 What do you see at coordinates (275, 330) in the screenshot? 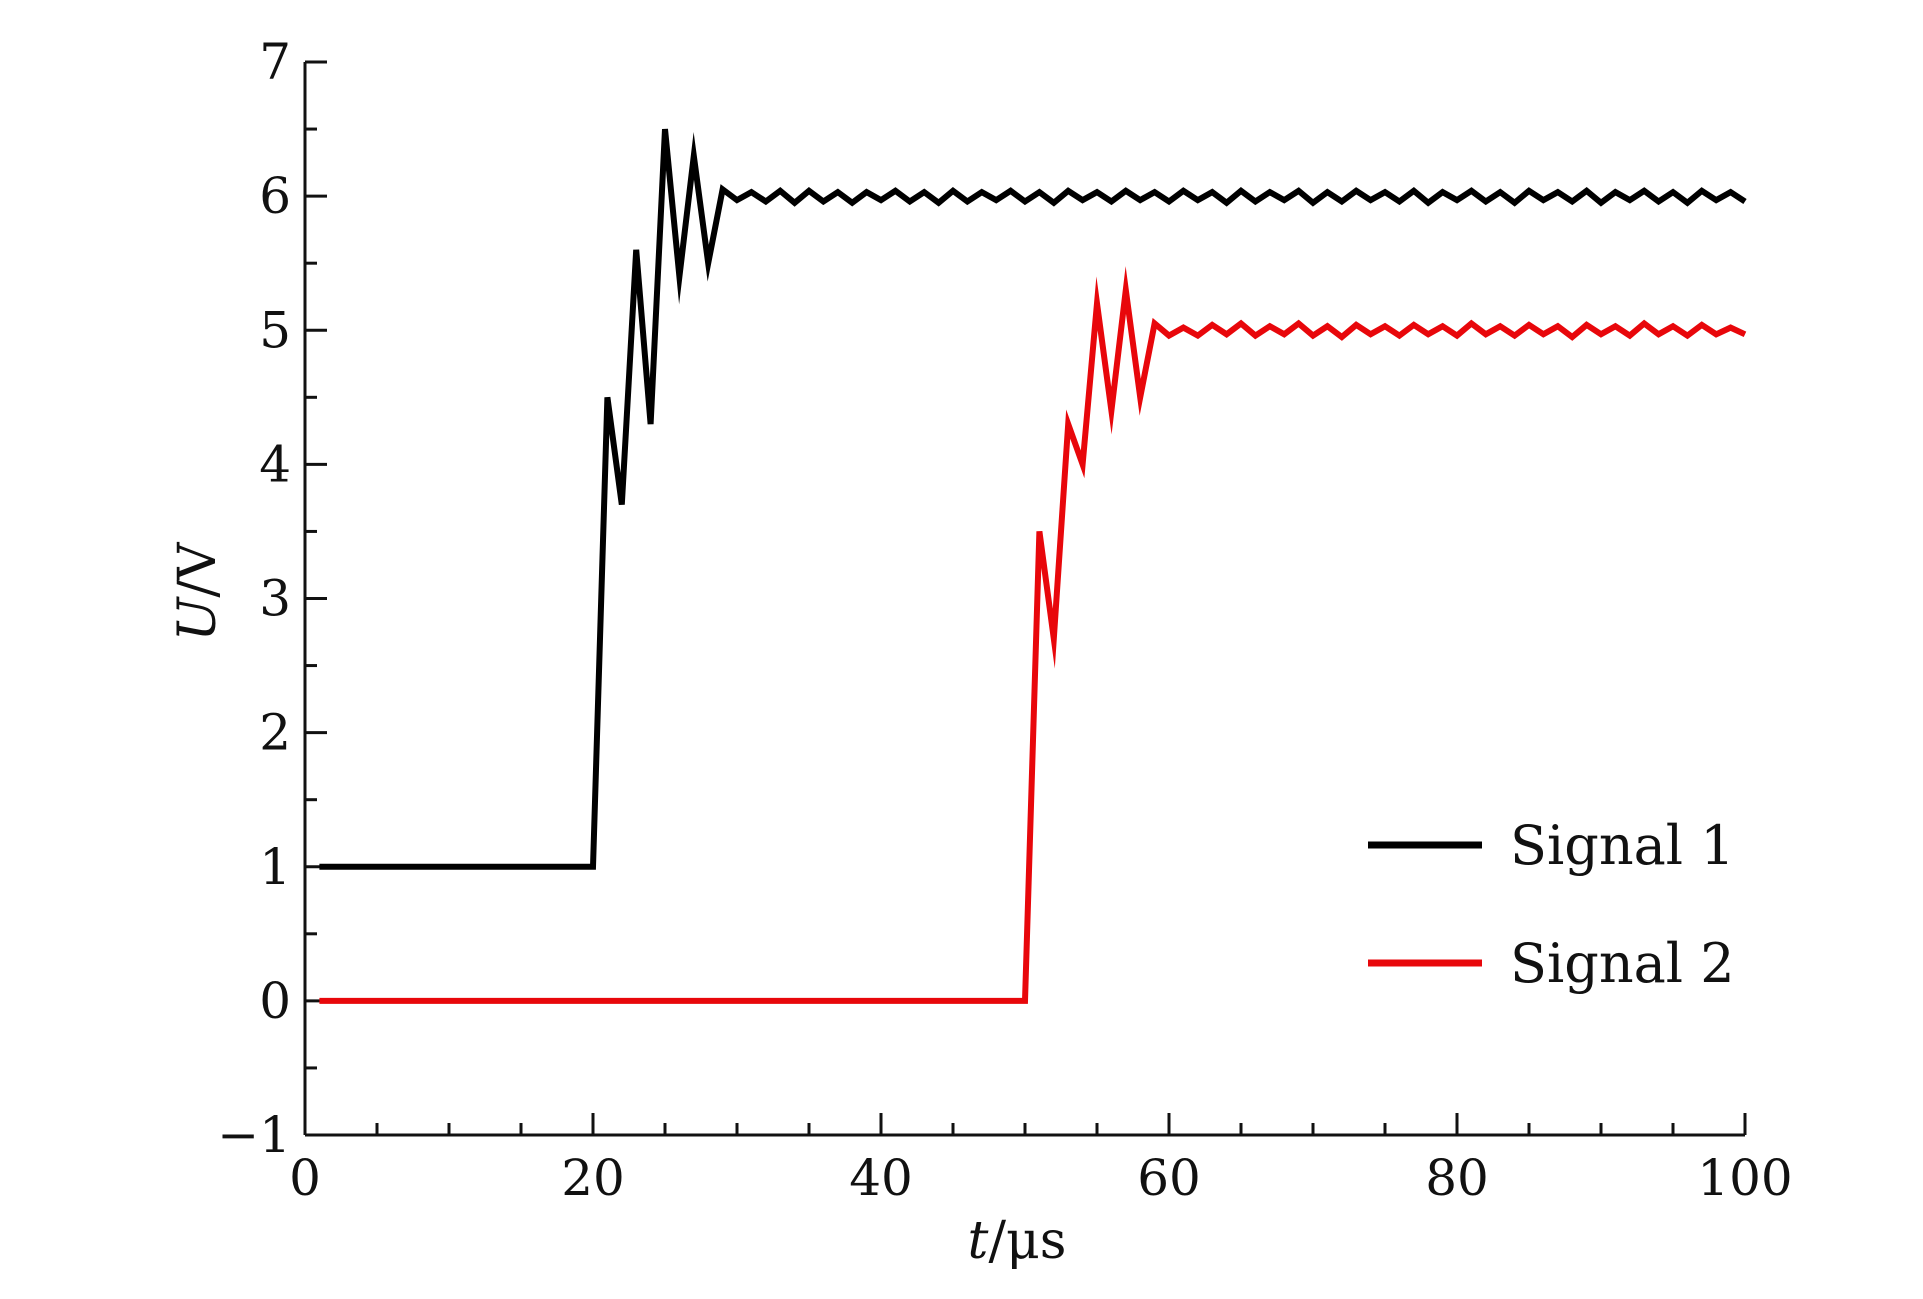
I see `y-tick-label: 5` at bounding box center [275, 330].